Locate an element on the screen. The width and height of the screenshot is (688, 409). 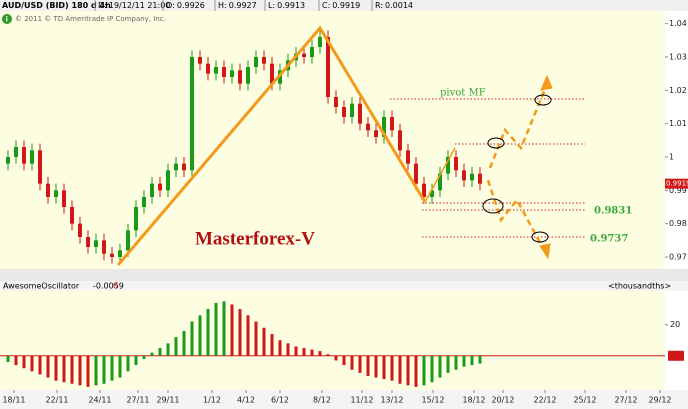
field-value: 19/12/11 21:00 is located at coordinates (140, 5).